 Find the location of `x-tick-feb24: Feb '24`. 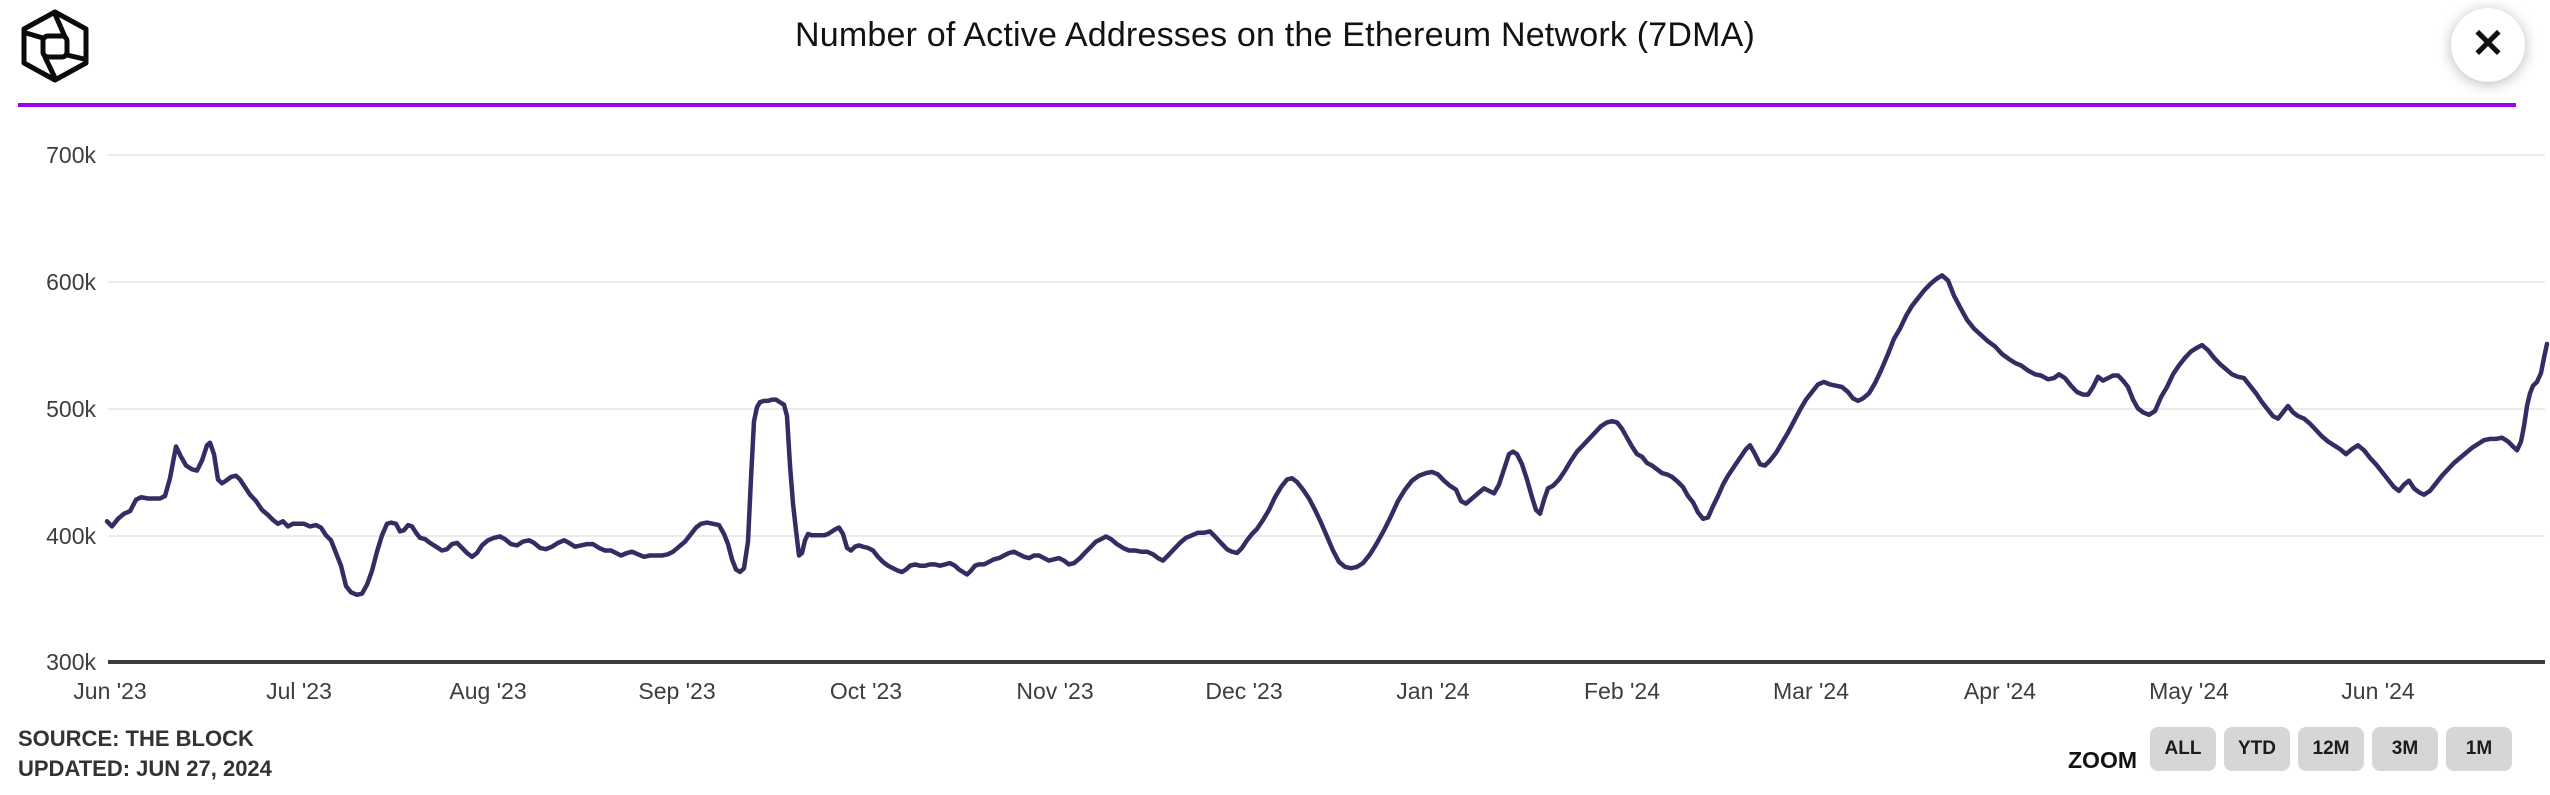

x-tick-feb24: Feb '24 is located at coordinates (1622, 691).